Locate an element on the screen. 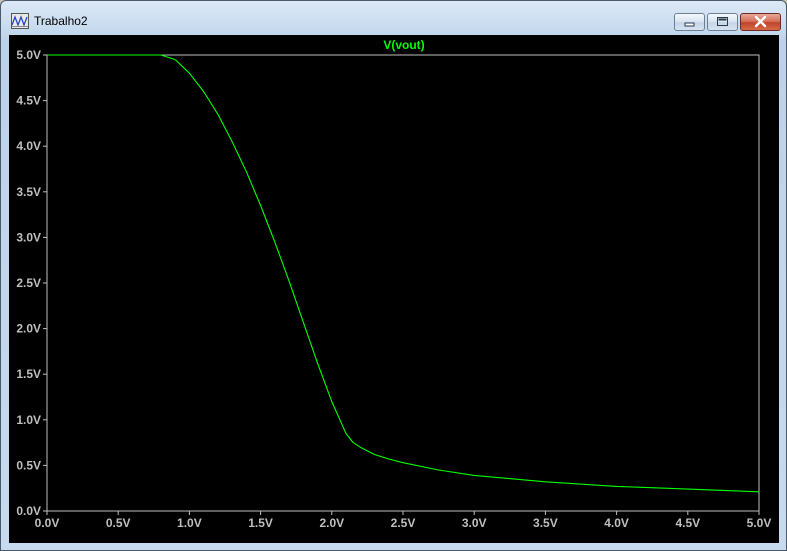 The width and height of the screenshot is (787, 551). x-tick-label: 3.5V is located at coordinates (545, 523).